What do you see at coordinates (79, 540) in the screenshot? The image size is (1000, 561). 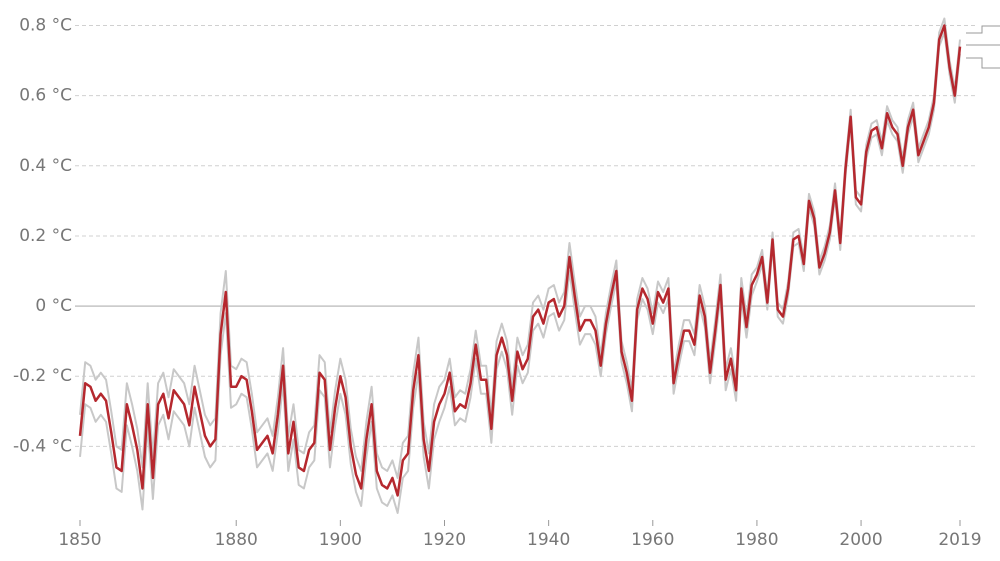 I see `x-tick-label: 1850` at bounding box center [79, 540].